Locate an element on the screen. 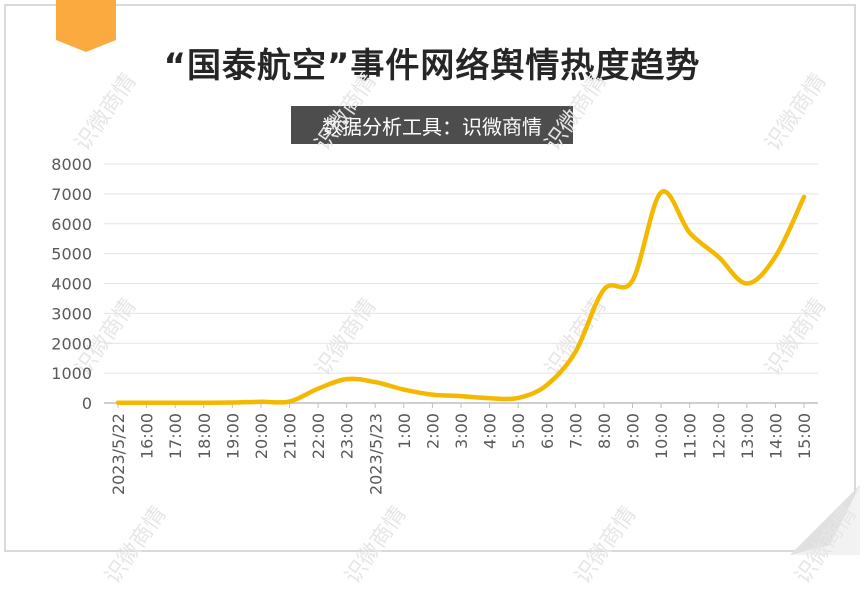 The height and width of the screenshot is (589, 864). x-tick-label: 17:00 is located at coordinates (175, 436).